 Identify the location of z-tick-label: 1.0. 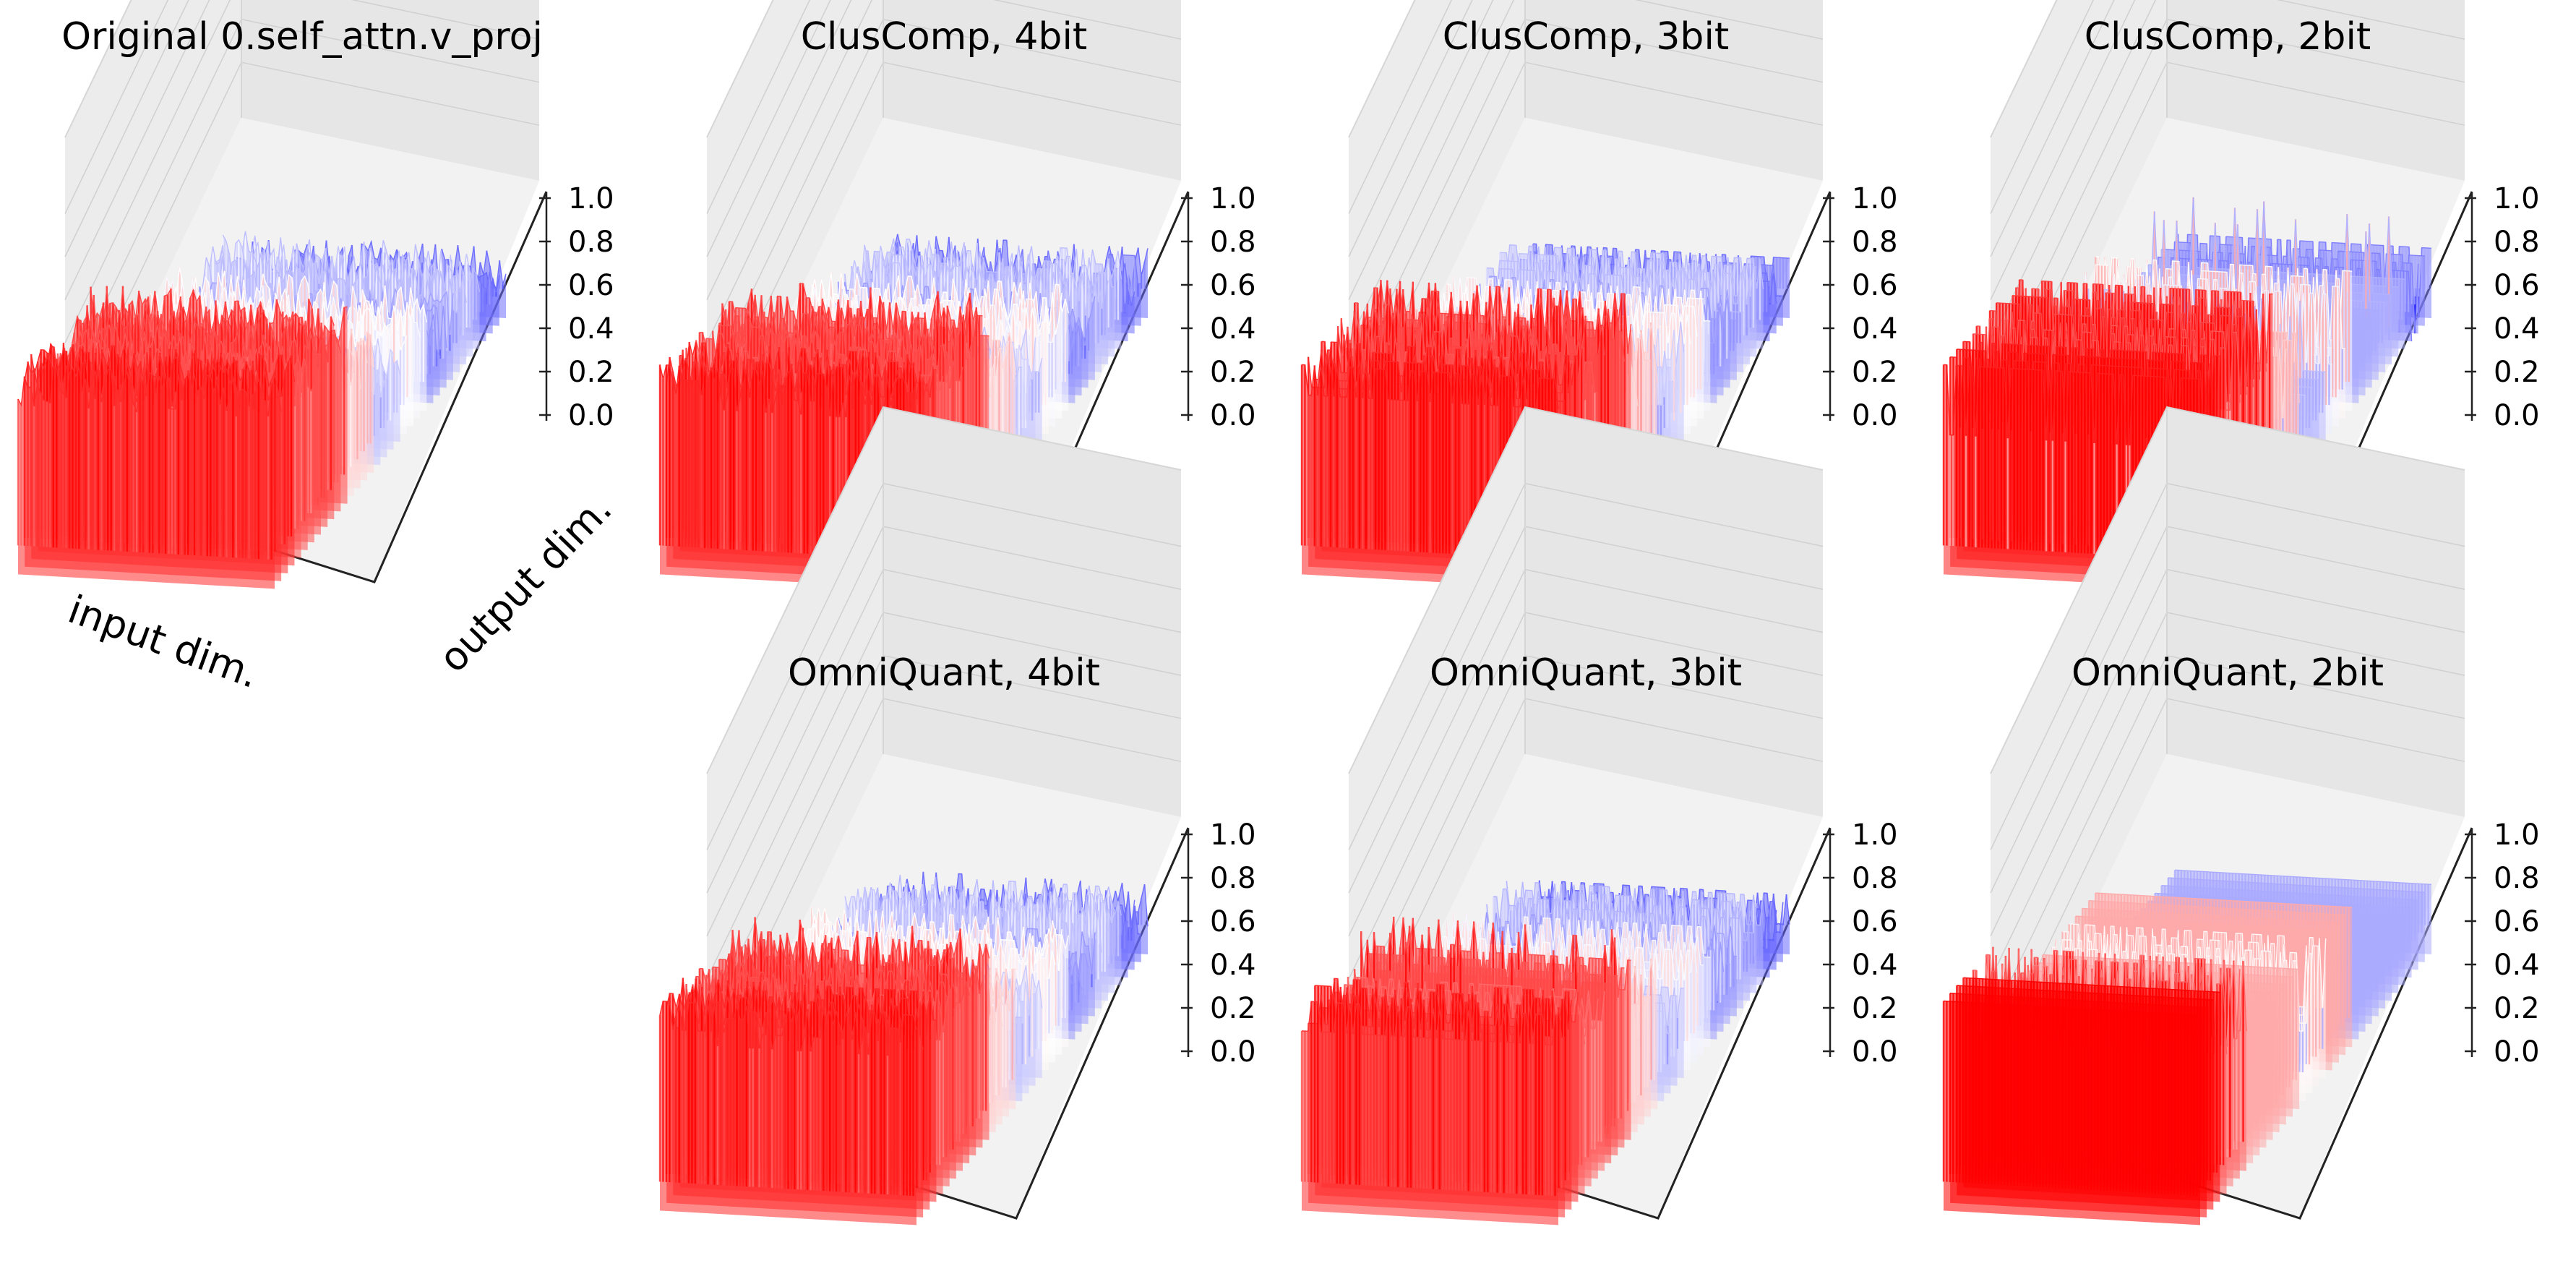
(591, 198).